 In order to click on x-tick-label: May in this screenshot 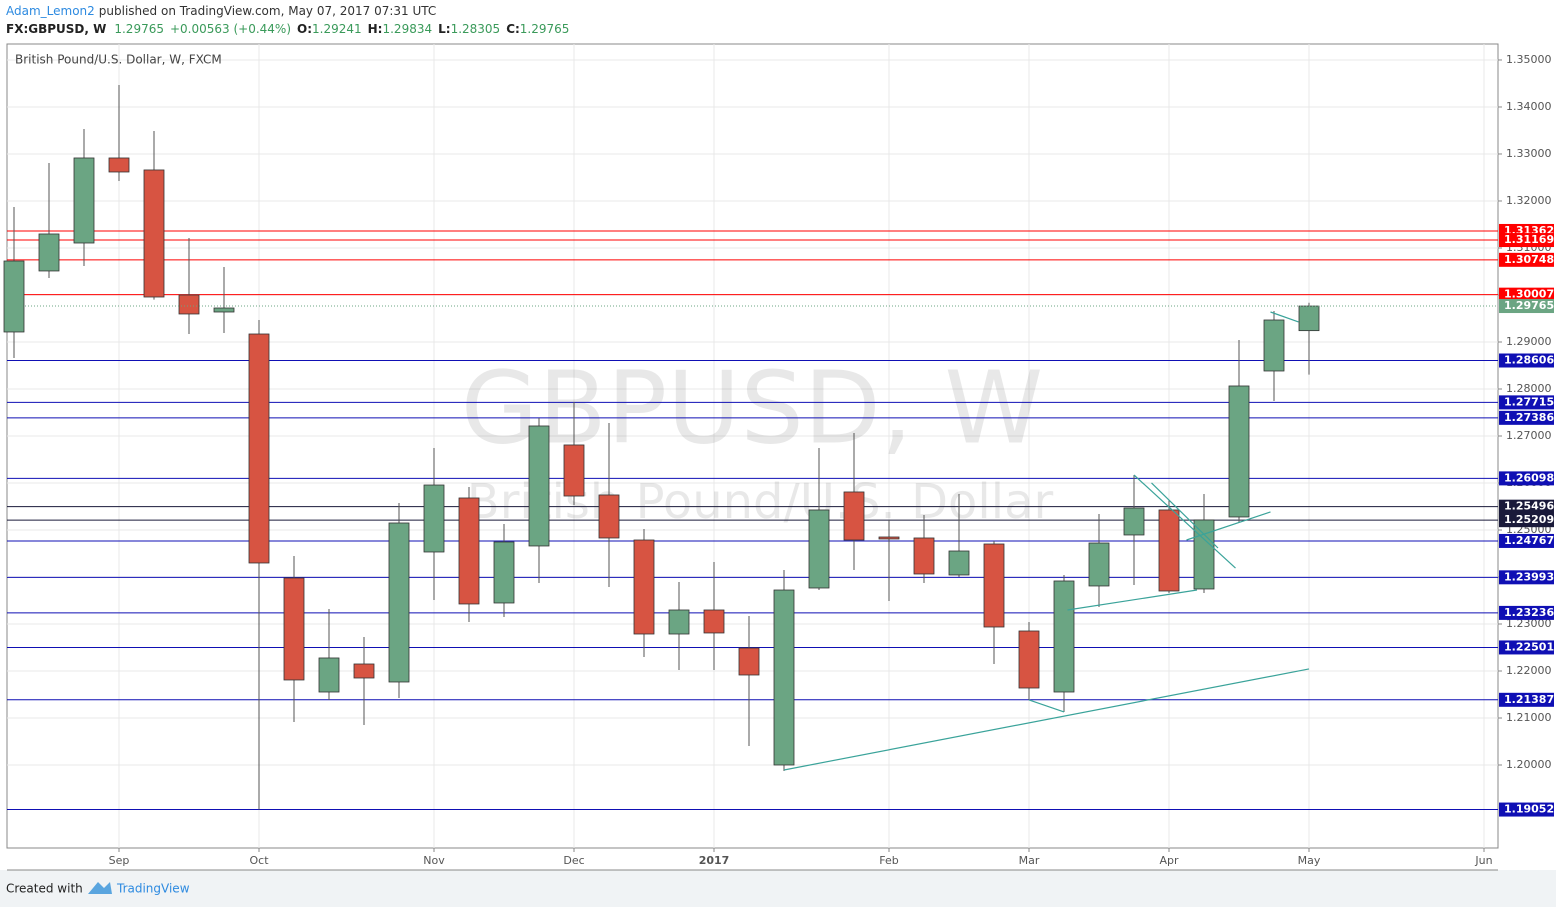, I will do `click(1309, 860)`.